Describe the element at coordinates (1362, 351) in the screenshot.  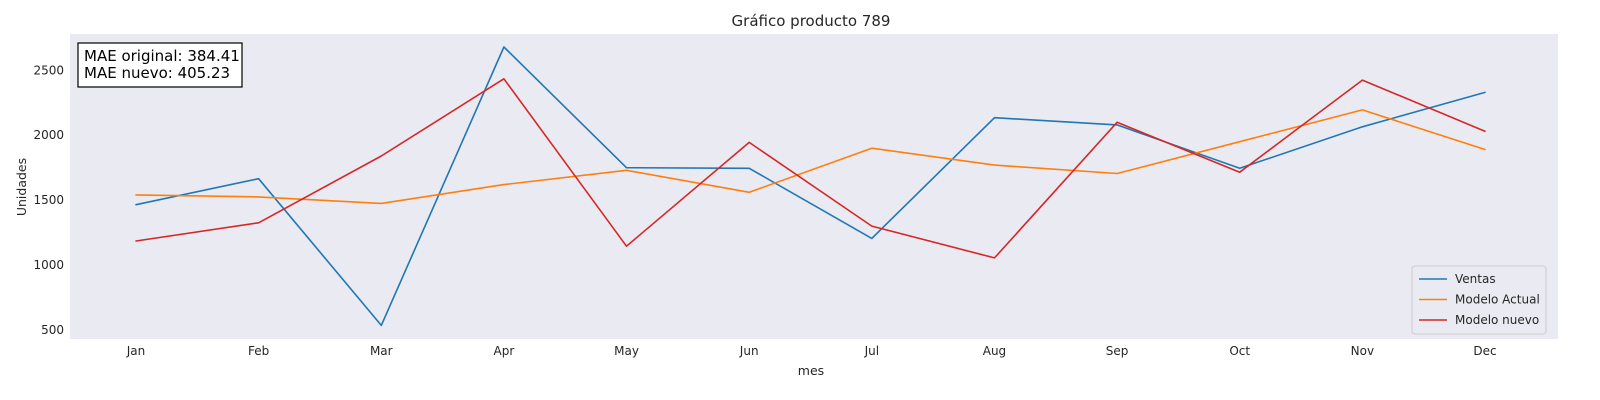
I see `x-tick-label: Nov` at that location.